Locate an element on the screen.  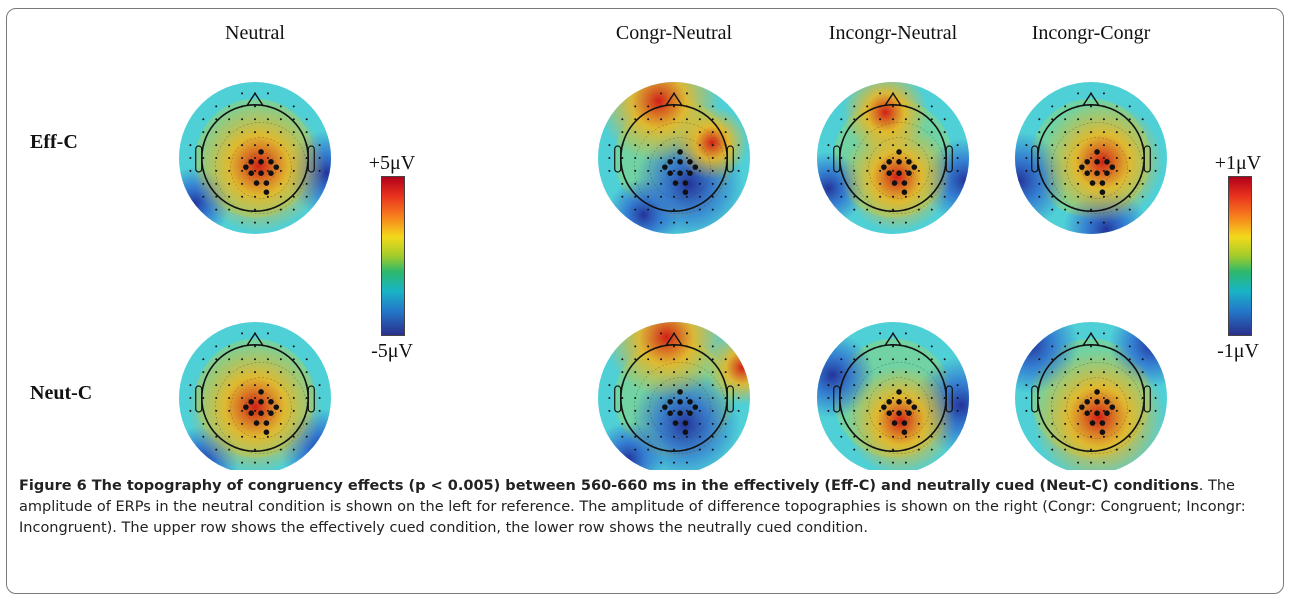
left-scale-max-label: +5μV is located at coordinates (392, 163).